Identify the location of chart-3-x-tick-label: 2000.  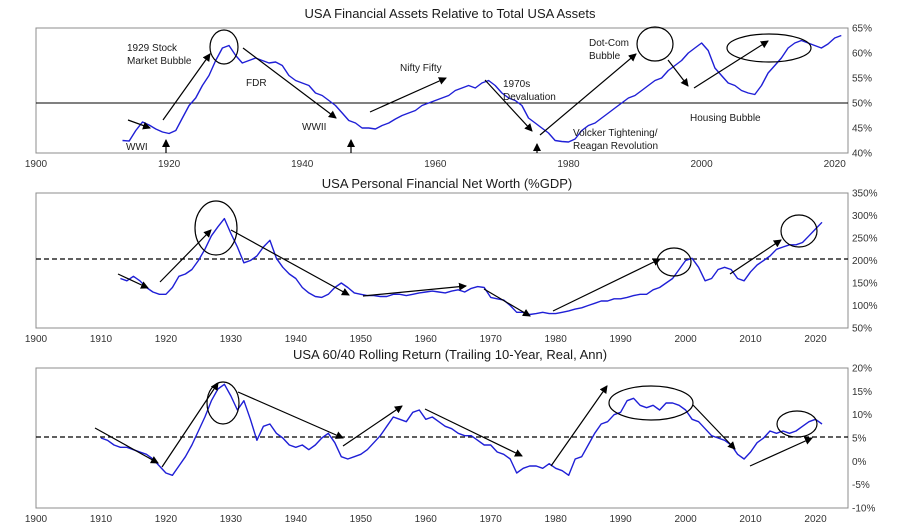
(685, 519).